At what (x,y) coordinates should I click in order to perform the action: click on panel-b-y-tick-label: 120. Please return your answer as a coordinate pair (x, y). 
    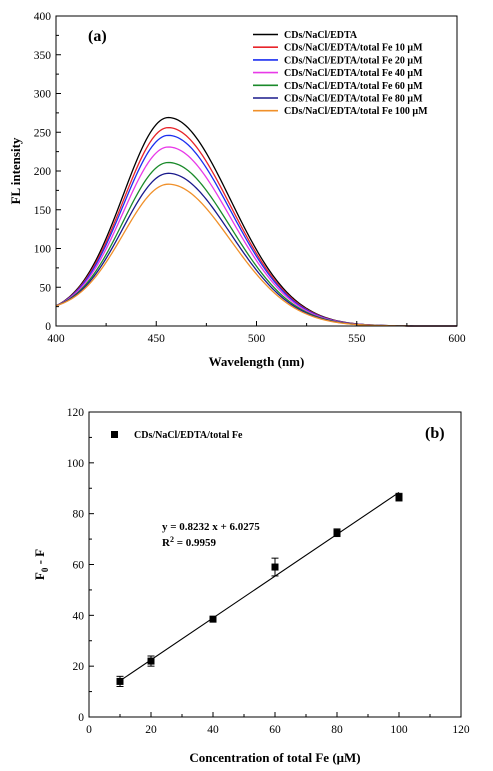
    Looking at the image, I should click on (76, 413).